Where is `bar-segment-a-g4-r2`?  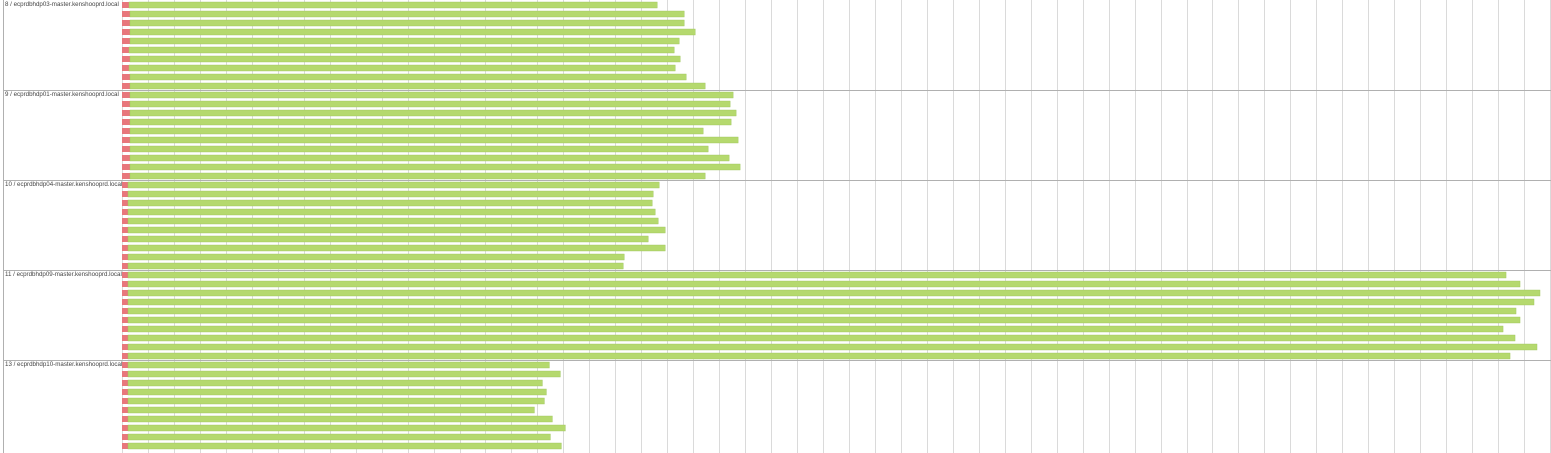
bar-segment-a-g4-r2 is located at coordinates (125, 383).